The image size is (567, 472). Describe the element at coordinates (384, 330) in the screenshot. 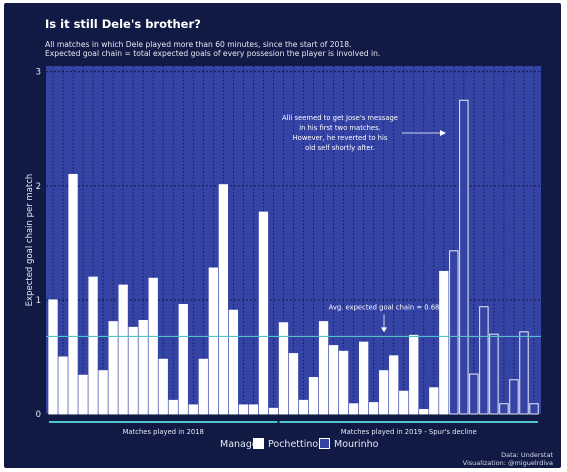

I see `average-arrow-head` at that location.